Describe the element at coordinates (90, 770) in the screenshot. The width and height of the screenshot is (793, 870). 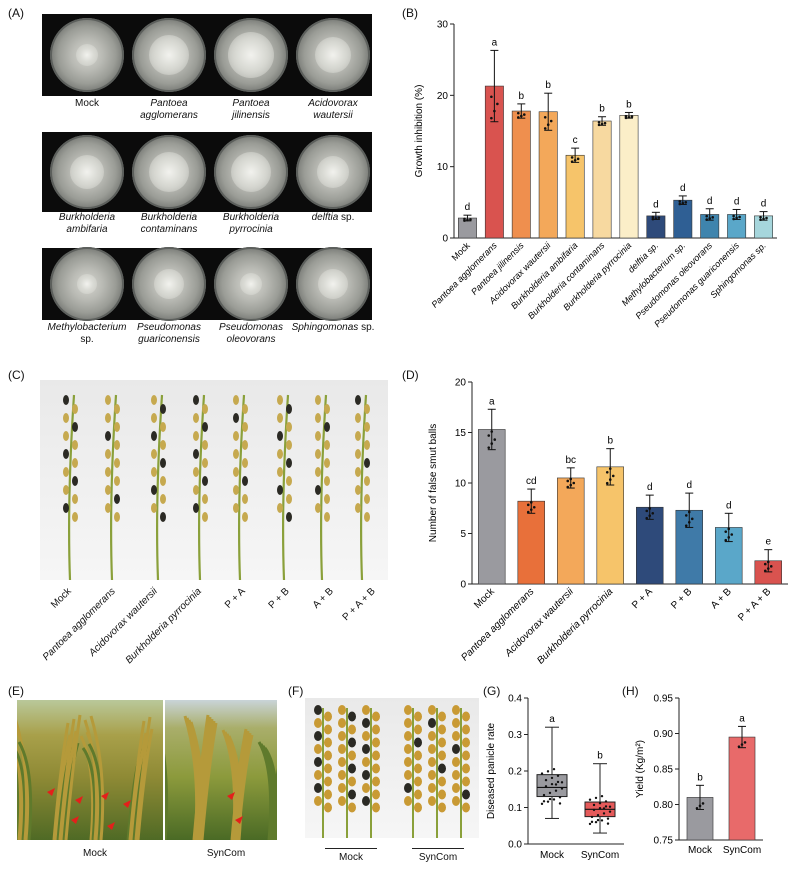
I see `panel-e-mock-field-photo` at that location.